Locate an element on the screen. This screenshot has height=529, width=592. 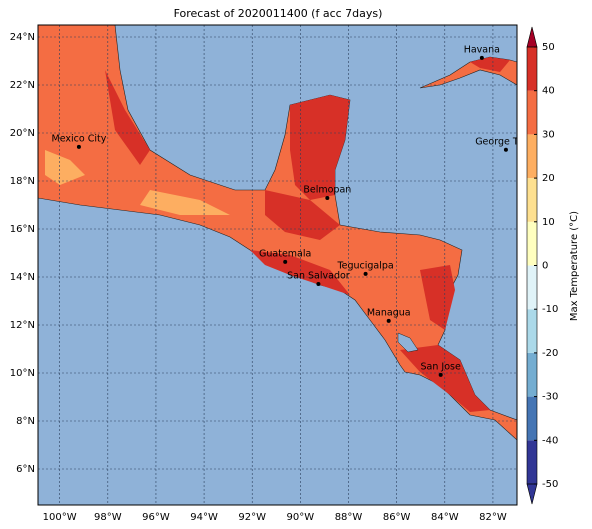
lat-tick-label: 22°N is located at coordinates (22, 85).